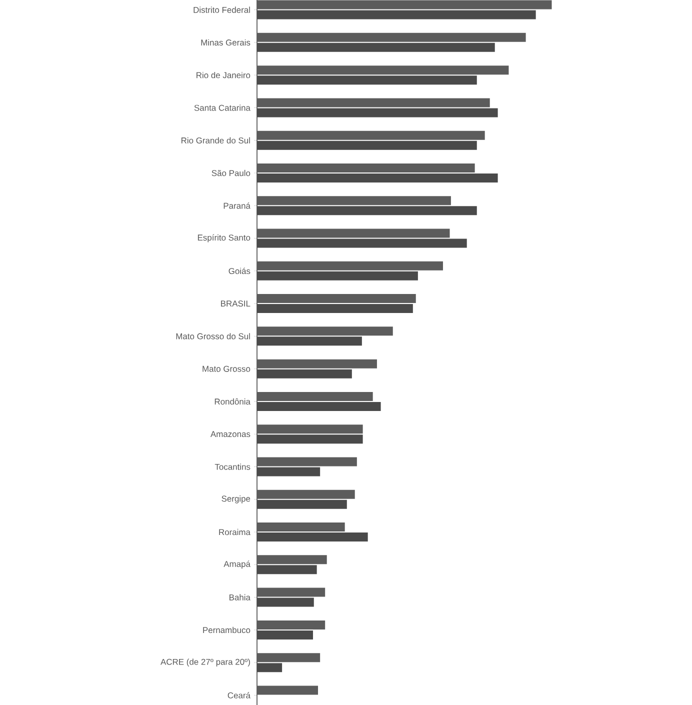  What do you see at coordinates (237, 205) in the screenshot?
I see `y-tick-label: Paraná` at bounding box center [237, 205].